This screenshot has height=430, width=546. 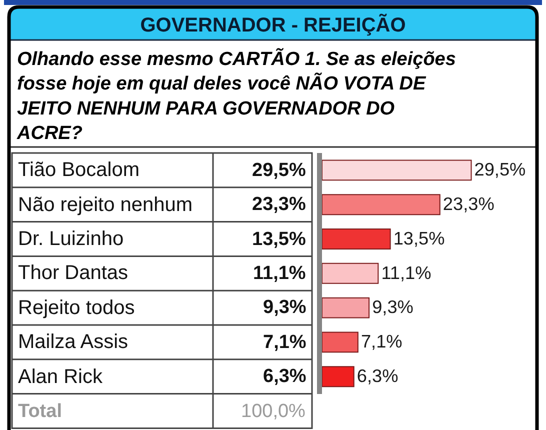 What do you see at coordinates (61, 377) in the screenshot?
I see `y-tick-label: Alan Rick` at bounding box center [61, 377].